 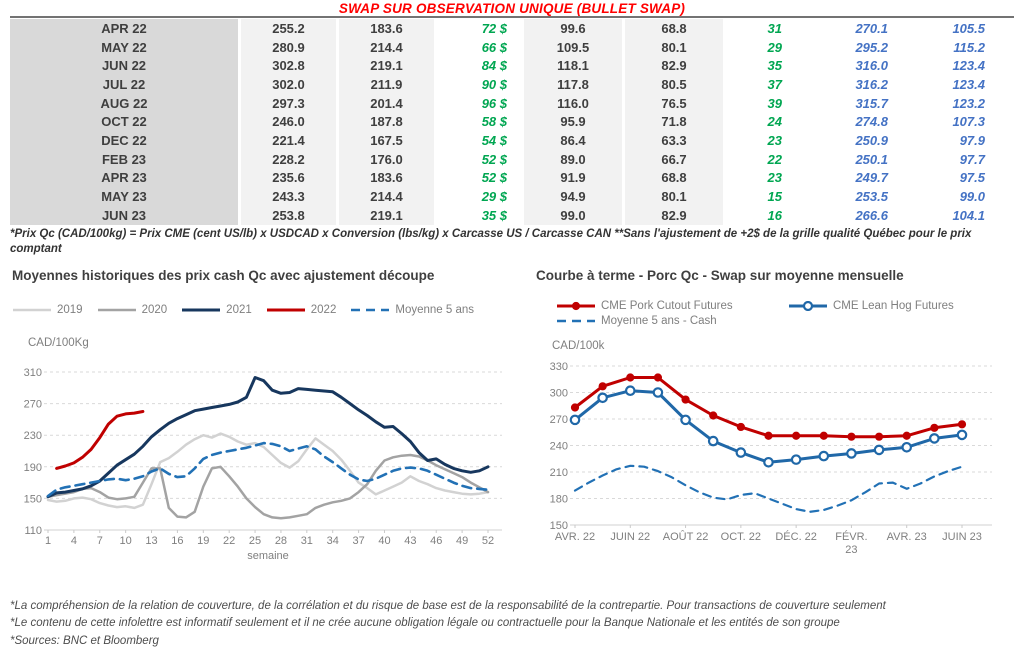 What do you see at coordinates (893, 306) in the screenshot?
I see `legend-label: CME Lean Hog Futures` at bounding box center [893, 306].